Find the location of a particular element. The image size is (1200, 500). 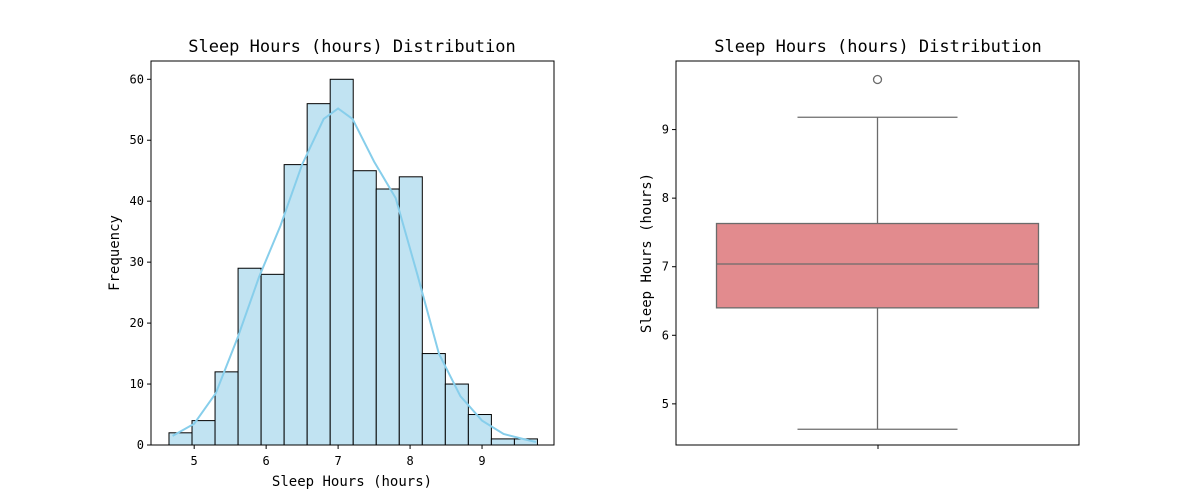

histogram-title: Sleep Hours (hours) Distribution is located at coordinates (352, 47).